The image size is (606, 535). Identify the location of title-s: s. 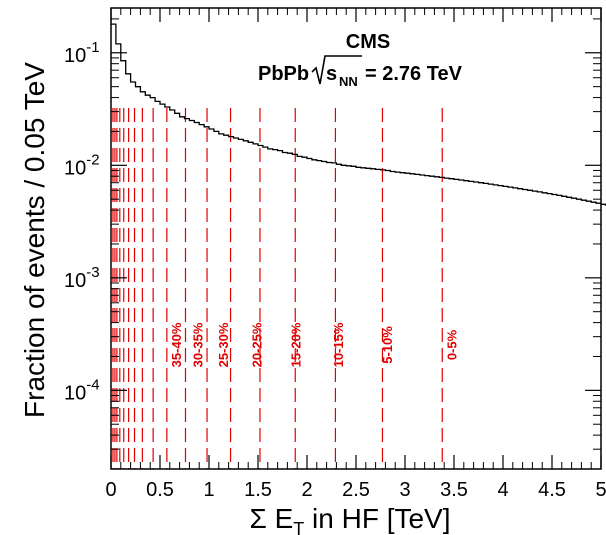
(331, 74).